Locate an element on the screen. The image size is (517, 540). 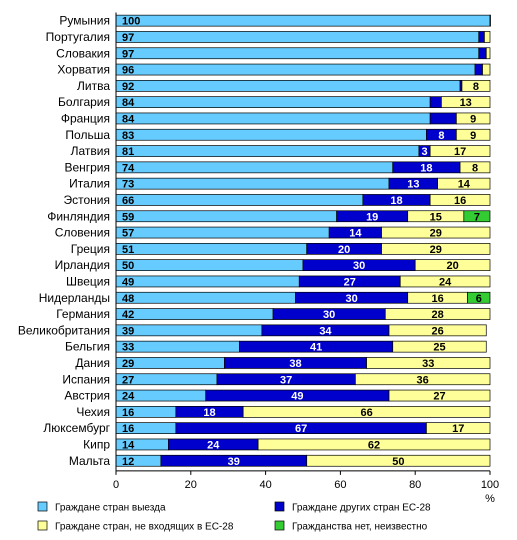
value-label: 7 is located at coordinates (477, 217).